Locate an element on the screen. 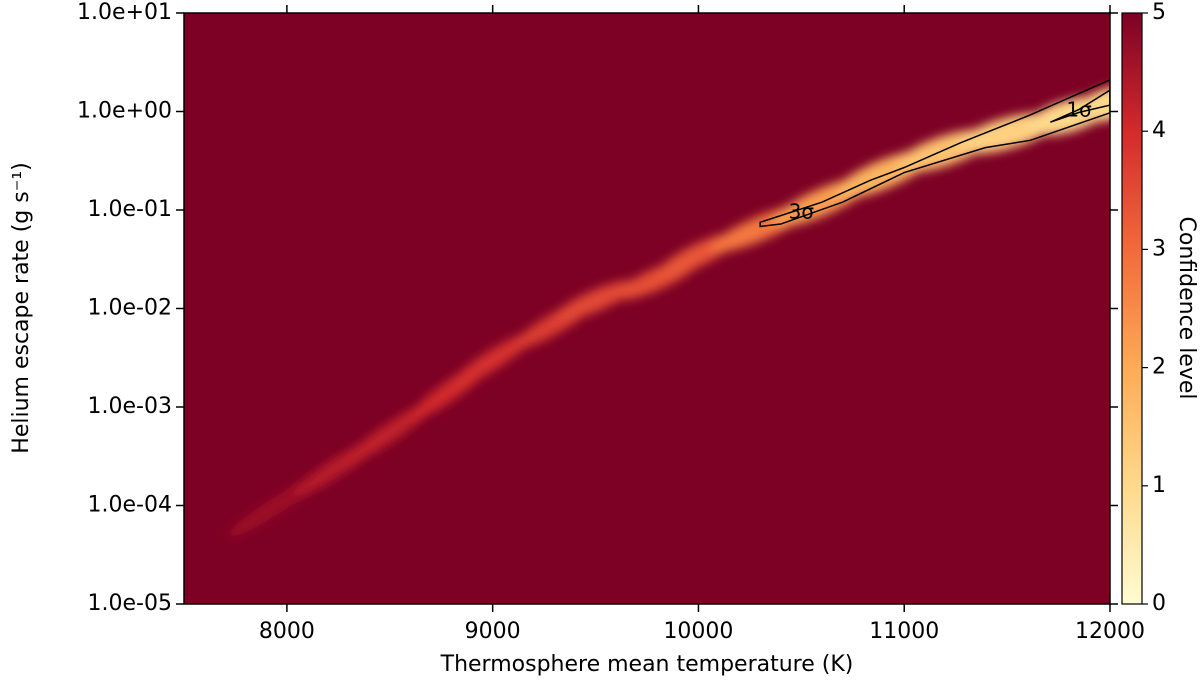 This screenshot has height=694, width=1200. colorbar is located at coordinates (1132, 308).